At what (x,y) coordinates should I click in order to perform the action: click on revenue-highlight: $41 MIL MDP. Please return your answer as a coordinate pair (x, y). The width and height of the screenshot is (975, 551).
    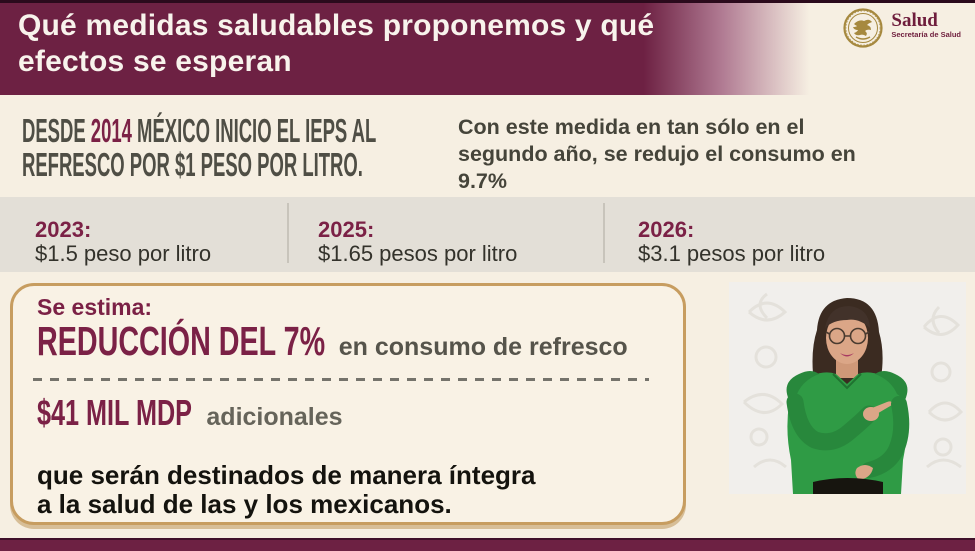
    Looking at the image, I should click on (114, 412).